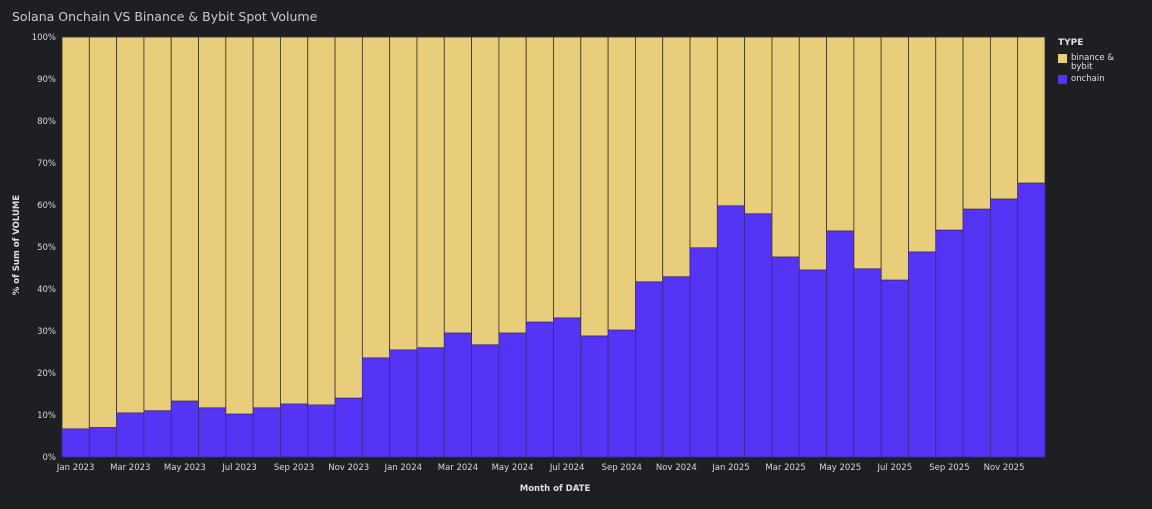 This screenshot has height=509, width=1152. I want to click on x-axis-label: Month of DATE, so click(555, 489).